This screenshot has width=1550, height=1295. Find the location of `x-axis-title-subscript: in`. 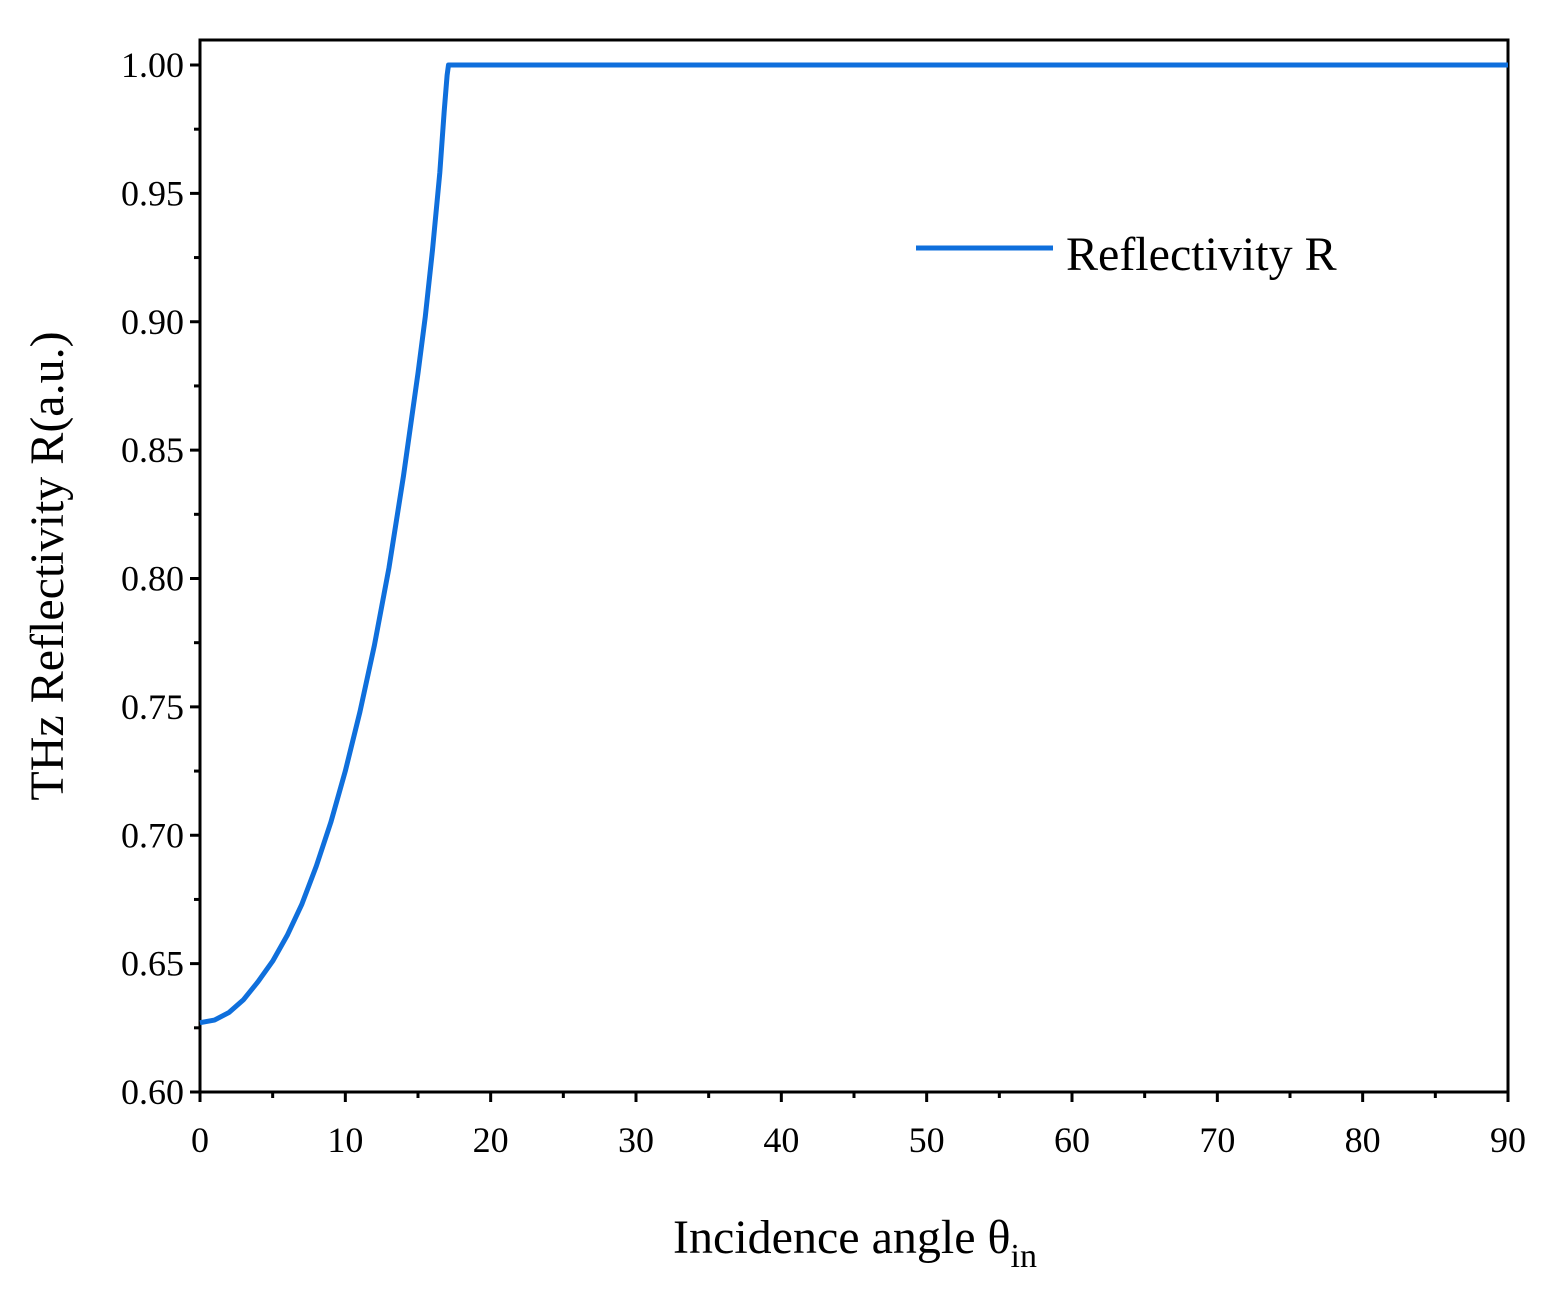

x-axis-title-subscript: in is located at coordinates (1024, 1256).